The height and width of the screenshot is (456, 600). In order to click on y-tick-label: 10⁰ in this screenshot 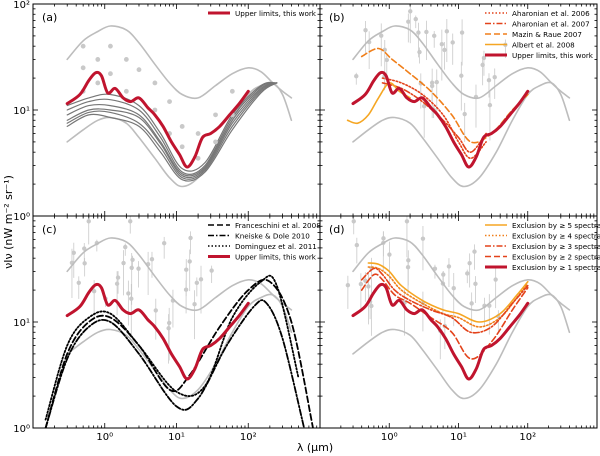, I will do `click(21, 429)`.